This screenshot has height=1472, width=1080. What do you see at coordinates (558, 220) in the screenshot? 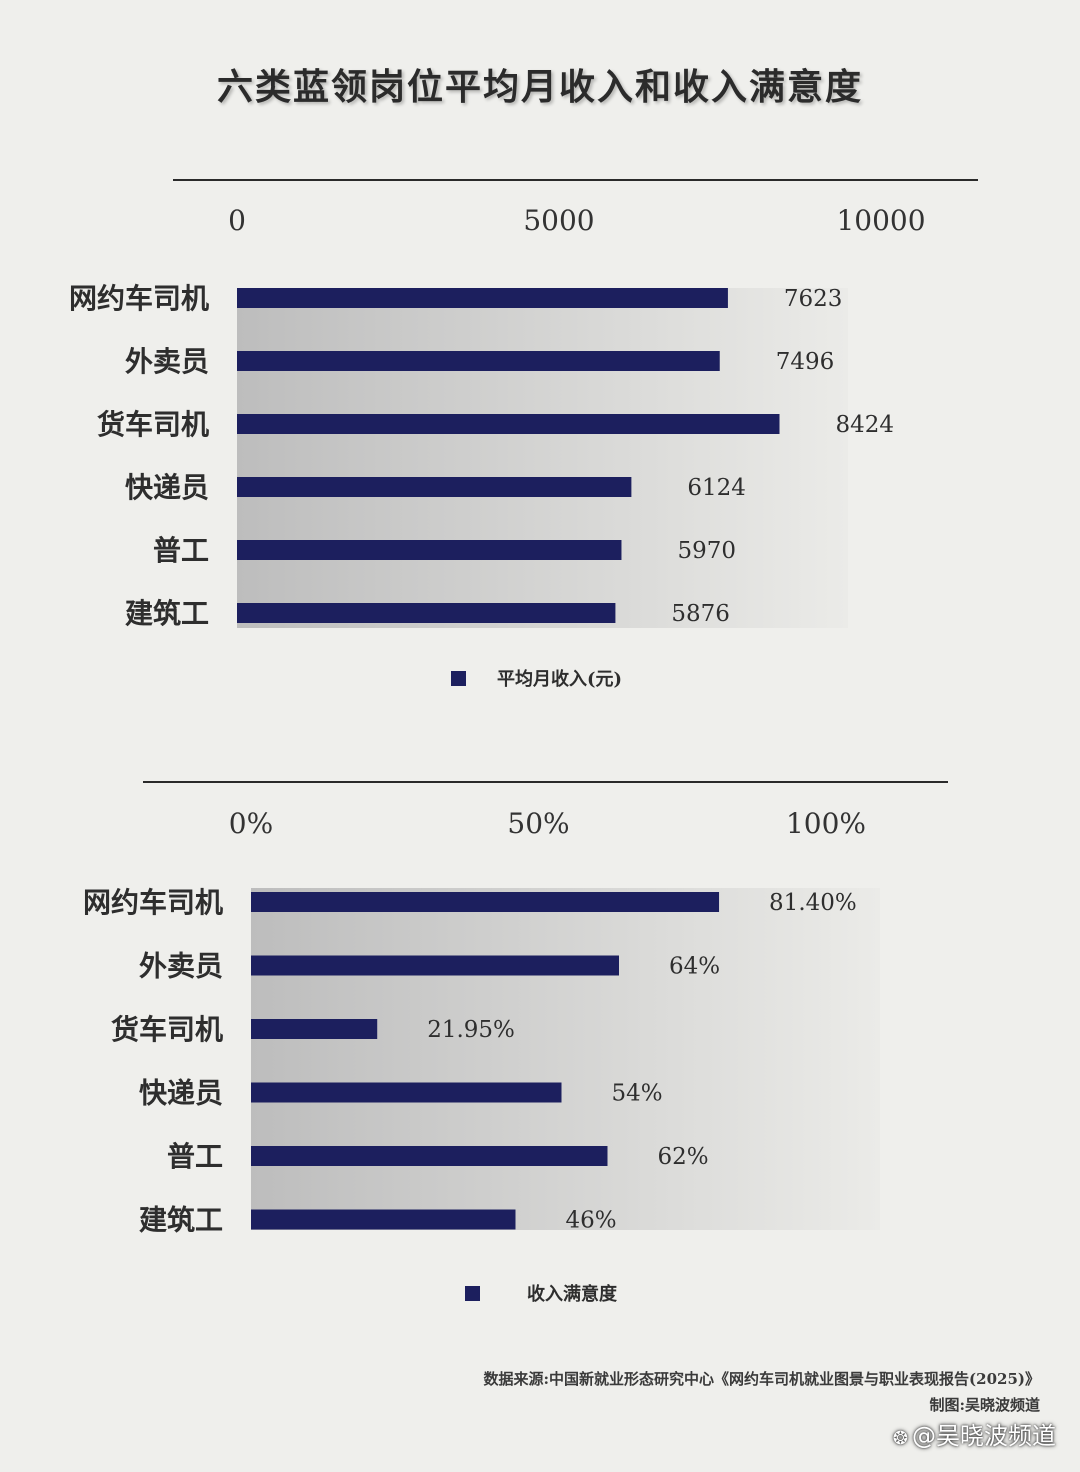
I see `tick-label: 5000` at bounding box center [558, 220].